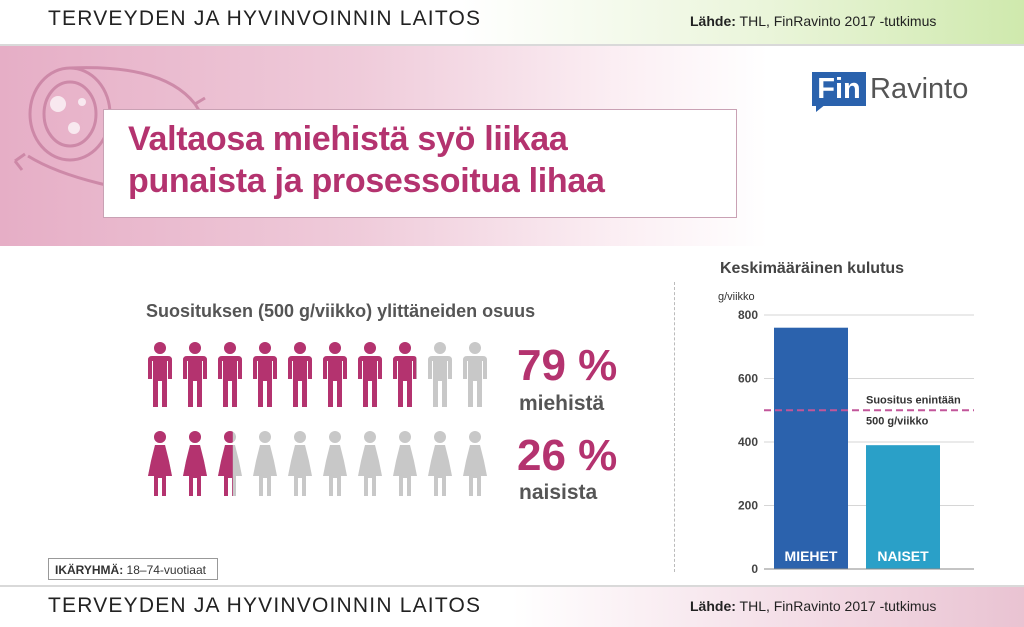 The height and width of the screenshot is (627, 1024). What do you see at coordinates (839, 89) in the screenshot?
I see `logo-fin: Fin` at bounding box center [839, 89].